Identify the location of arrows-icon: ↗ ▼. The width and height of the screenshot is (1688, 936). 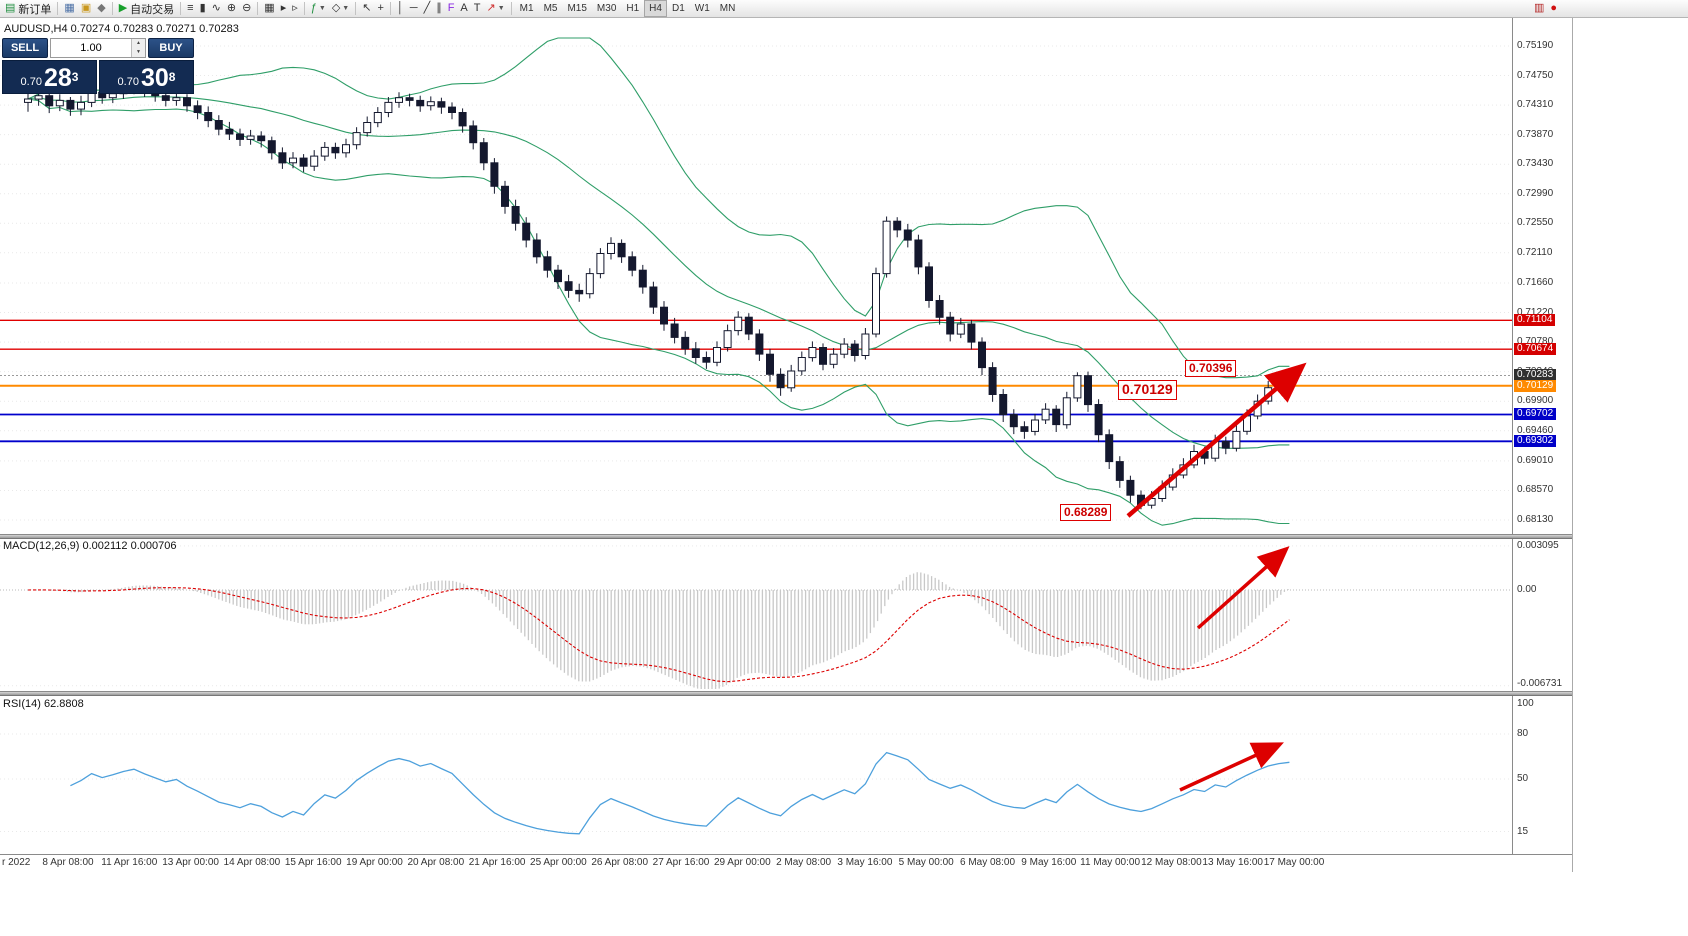
(496, 9).